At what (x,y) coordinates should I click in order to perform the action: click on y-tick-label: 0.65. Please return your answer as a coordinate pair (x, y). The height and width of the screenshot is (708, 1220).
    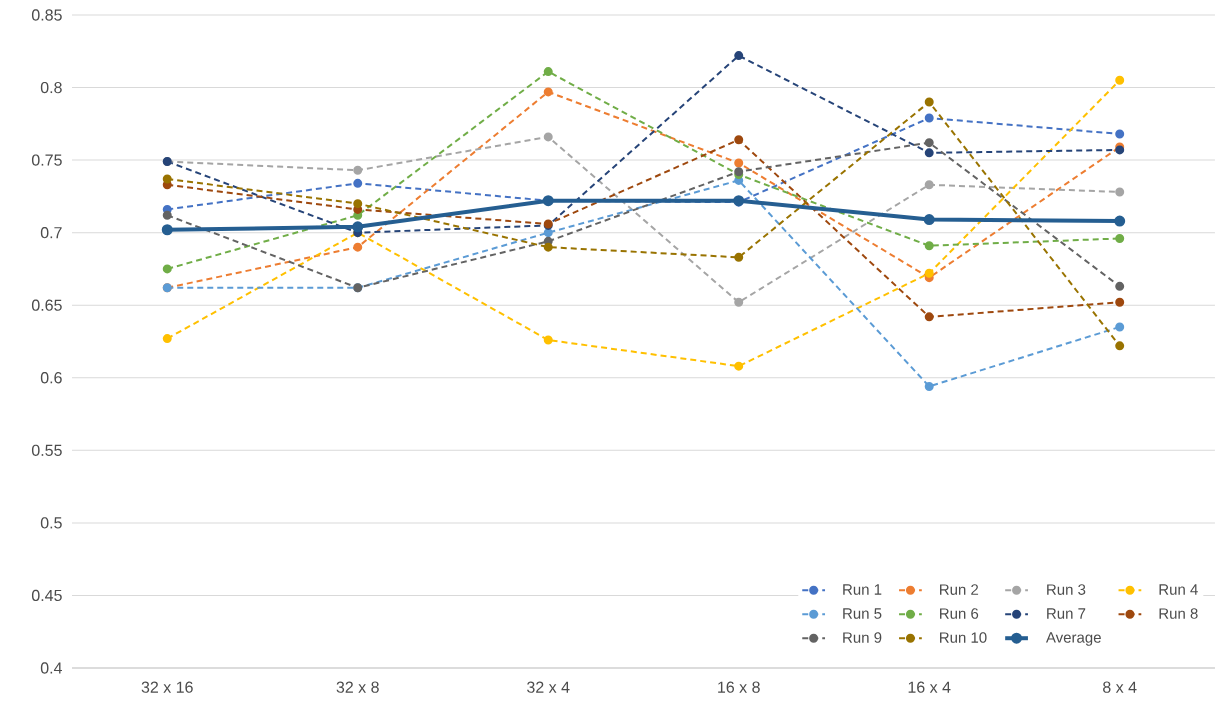
    Looking at the image, I should click on (46, 305).